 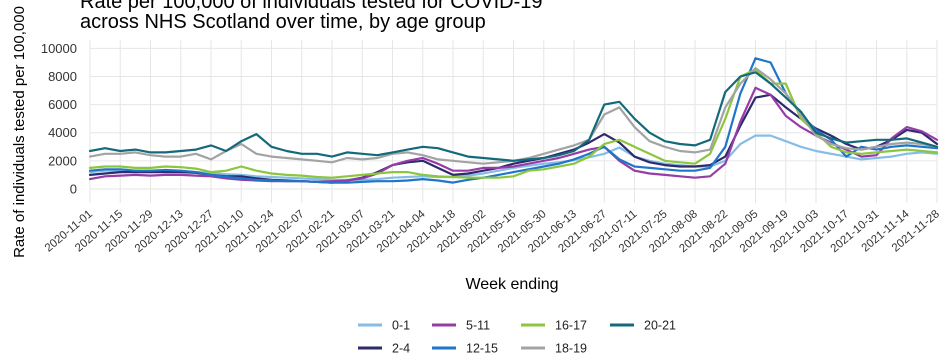 I want to click on legend-label-20-21: 20-21, so click(x=660, y=326).